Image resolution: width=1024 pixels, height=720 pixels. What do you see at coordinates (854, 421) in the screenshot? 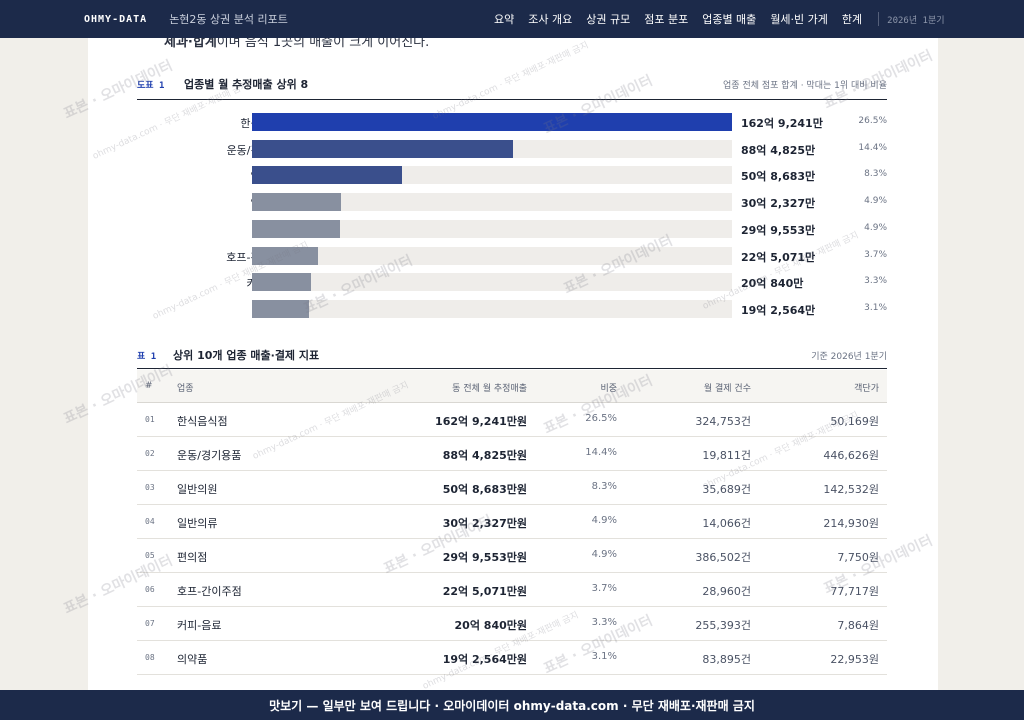
I see `row-avg-ticket: 50,169원` at bounding box center [854, 421].